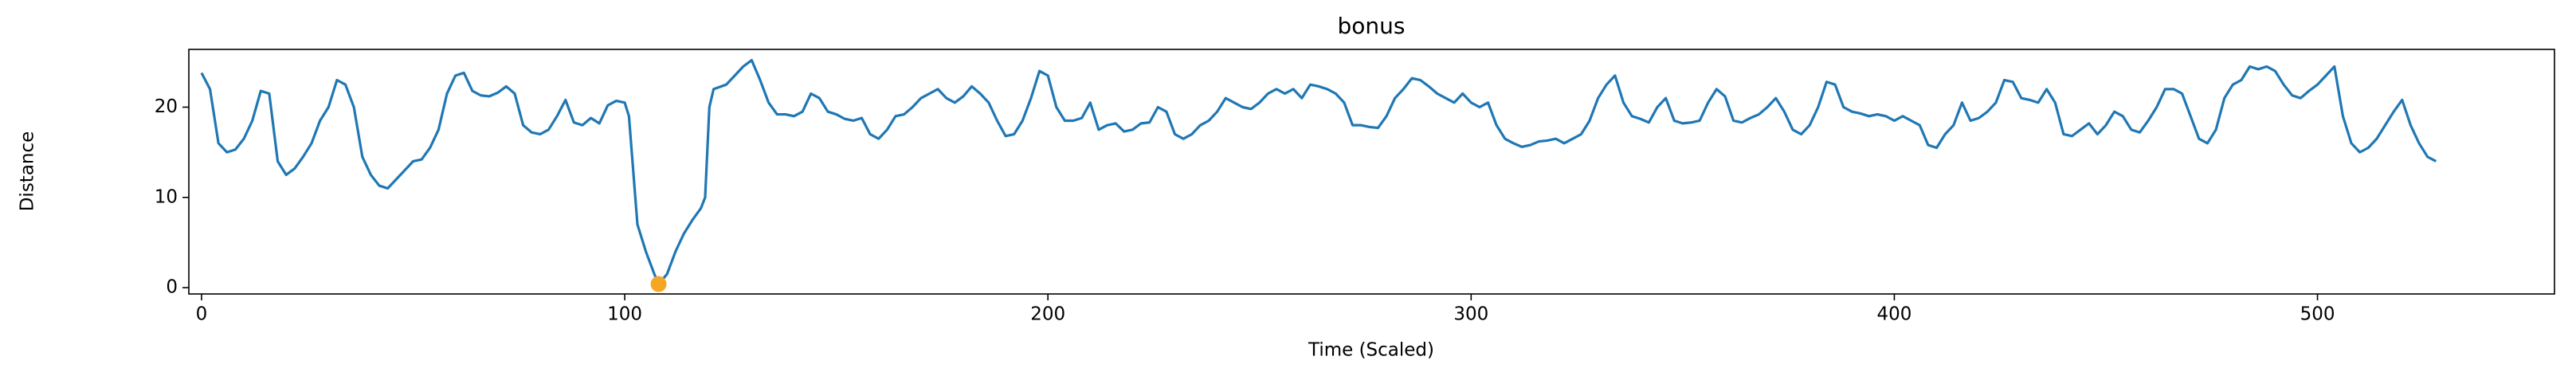 The height and width of the screenshot is (380, 2576). I want to click on x-tick-label: 0, so click(202, 314).